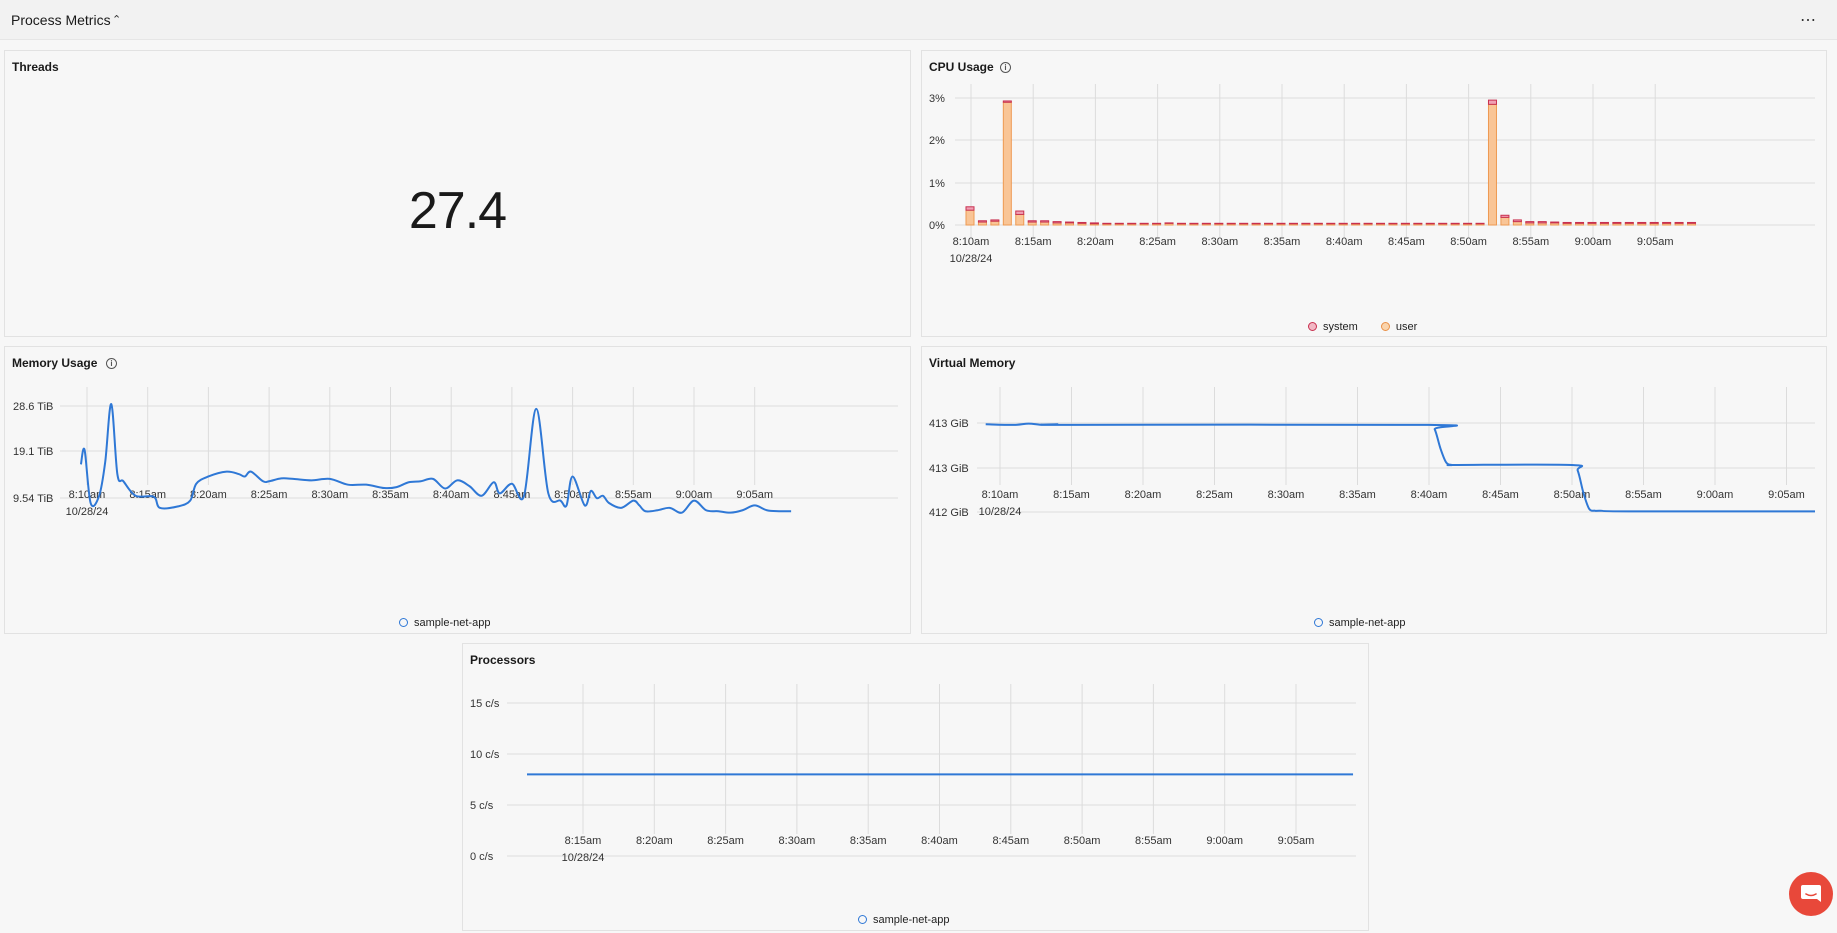 The image size is (1837, 933). I want to click on more-horizontal-icon: ⋯, so click(1808, 20).